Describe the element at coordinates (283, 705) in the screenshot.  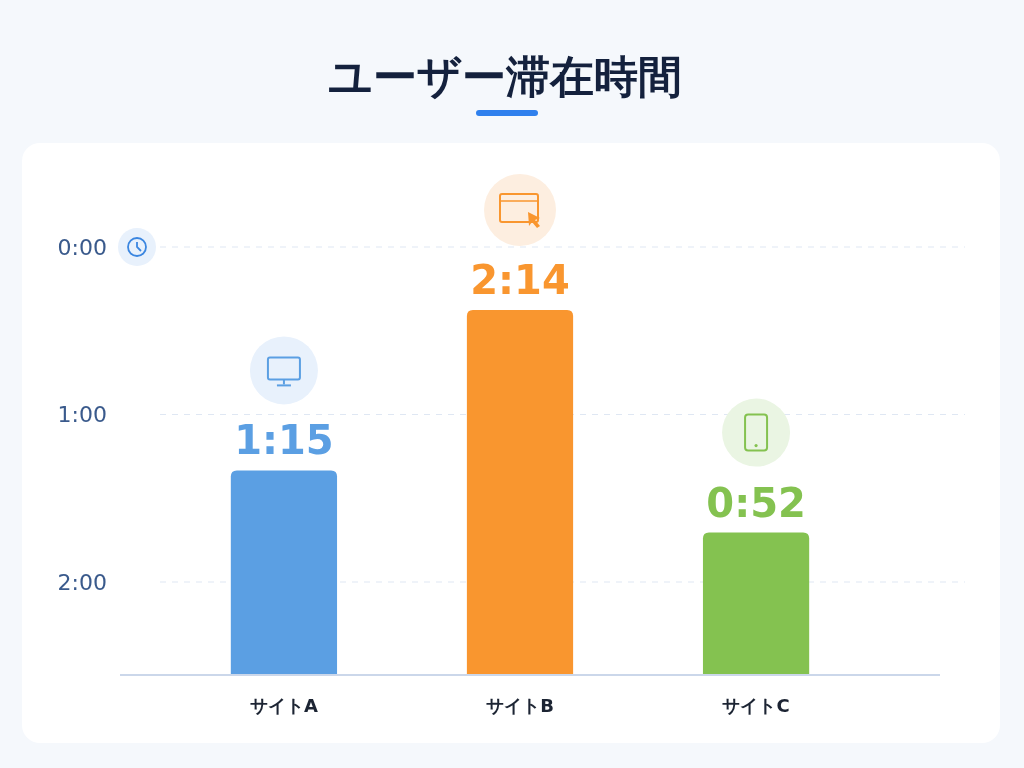
I see `x-tick-label: サイトA` at that location.